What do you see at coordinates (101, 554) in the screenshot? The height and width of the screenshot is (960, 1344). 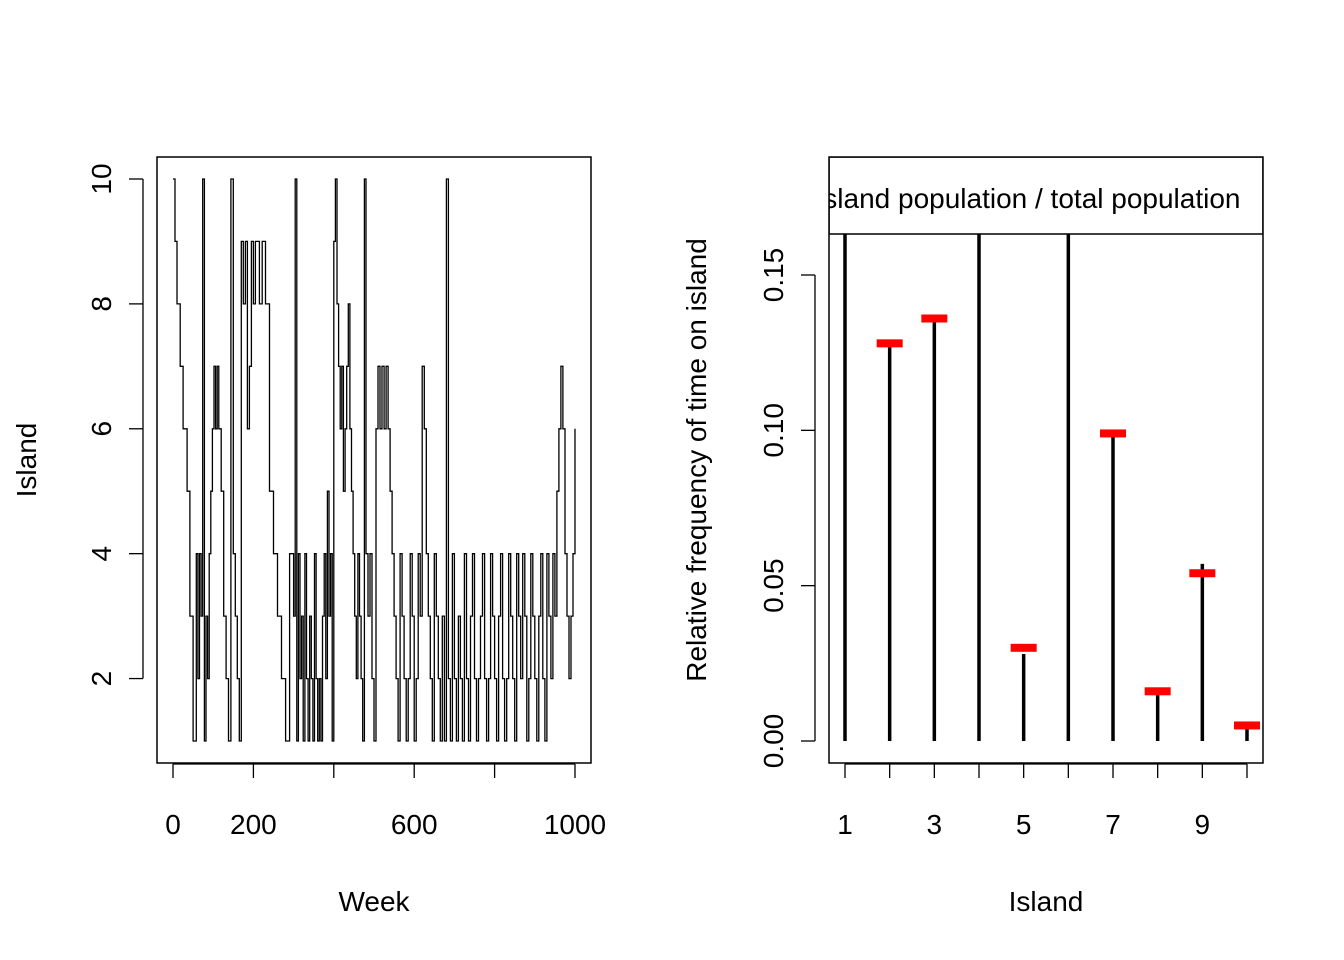 I see `trace-y-tick-label: 4` at bounding box center [101, 554].